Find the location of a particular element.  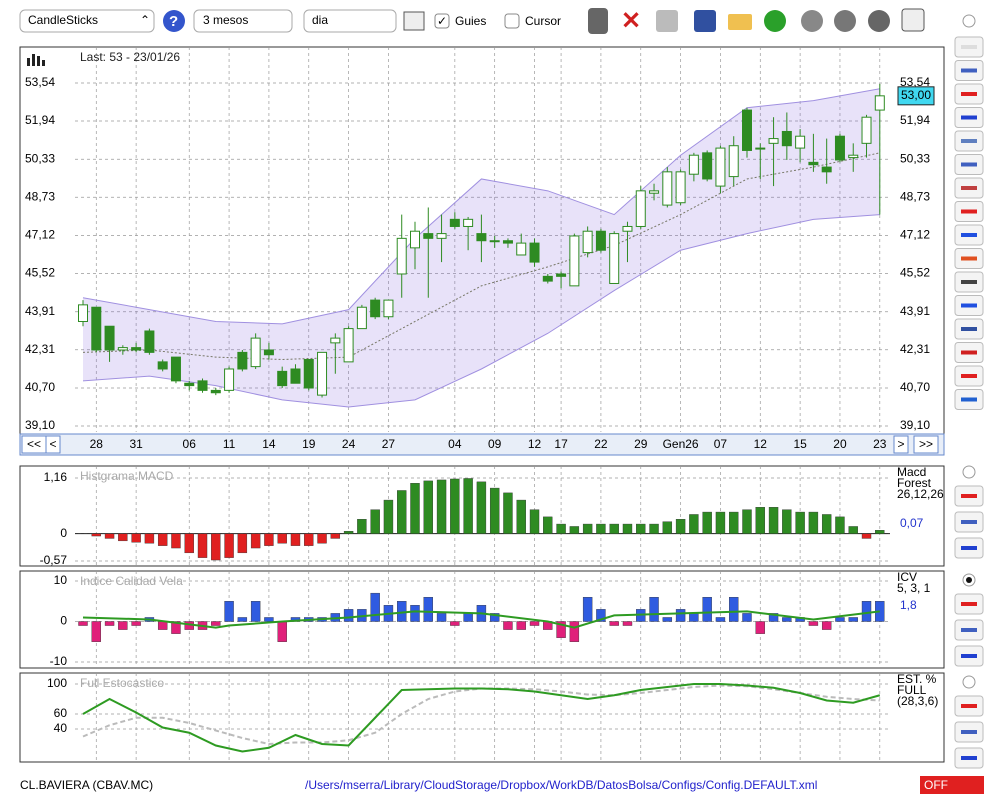

guides-checkbox is located at coordinates (442, 21).